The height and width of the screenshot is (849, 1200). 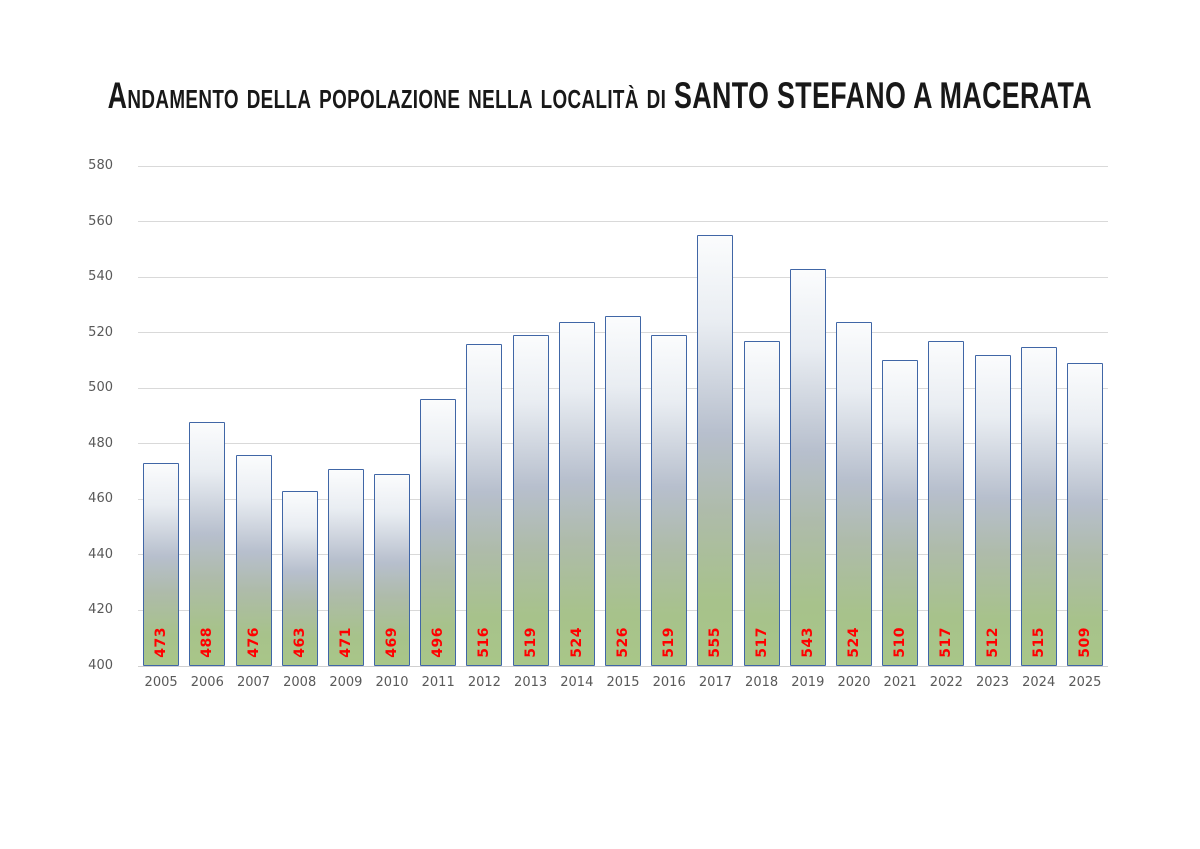 I want to click on bar-value-wrap-2010: 469, so click(x=392, y=642).